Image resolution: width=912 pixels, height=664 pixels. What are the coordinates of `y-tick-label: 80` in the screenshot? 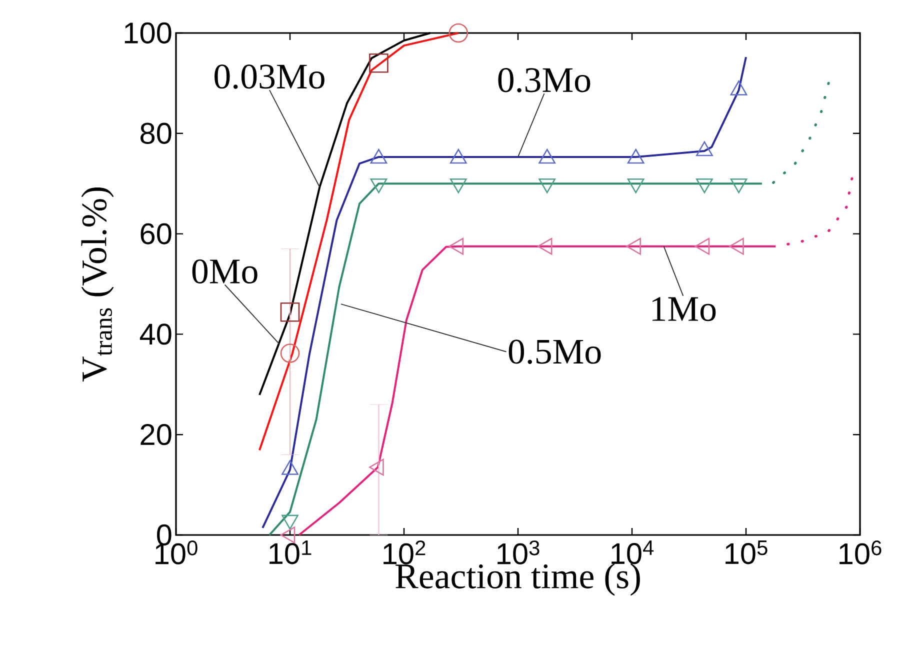 It's located at (156, 133).